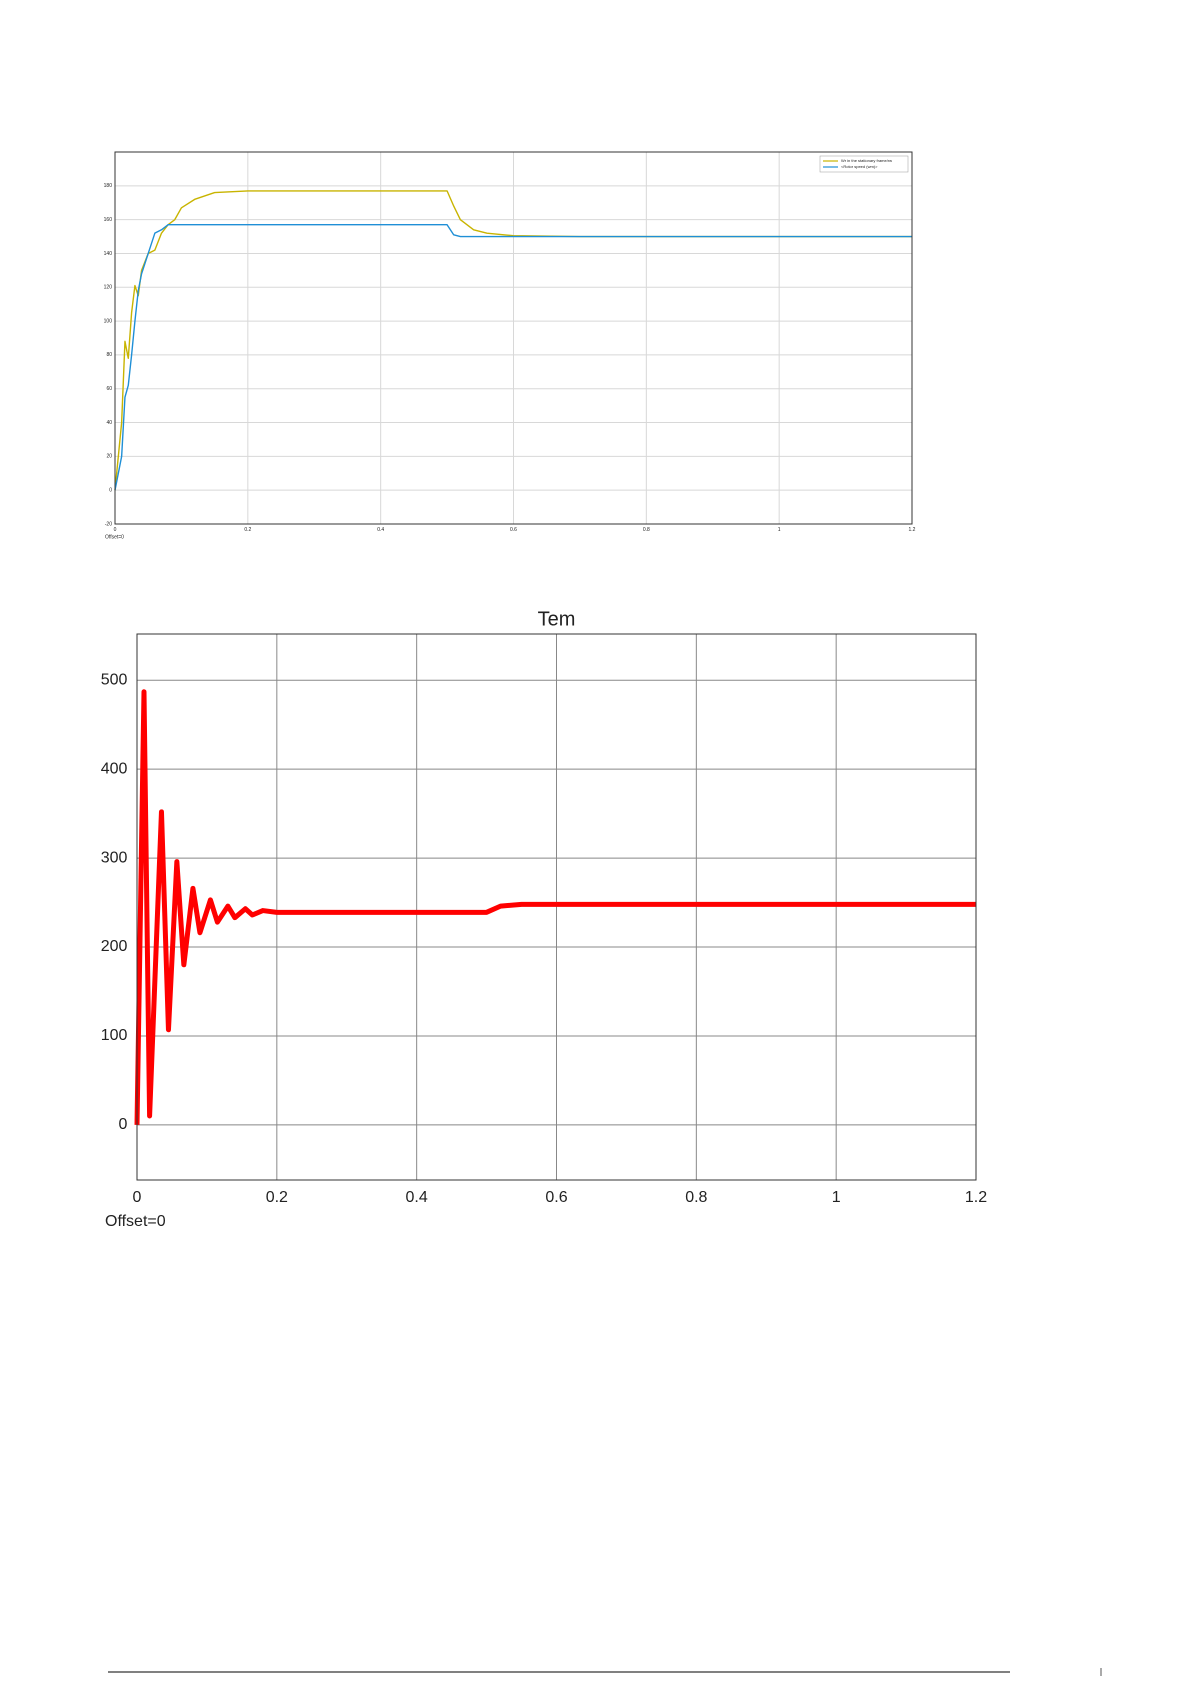 This screenshot has width=1192, height=1685. Describe the element at coordinates (114, 946) in the screenshot. I see `y-tick-label: 200` at that location.